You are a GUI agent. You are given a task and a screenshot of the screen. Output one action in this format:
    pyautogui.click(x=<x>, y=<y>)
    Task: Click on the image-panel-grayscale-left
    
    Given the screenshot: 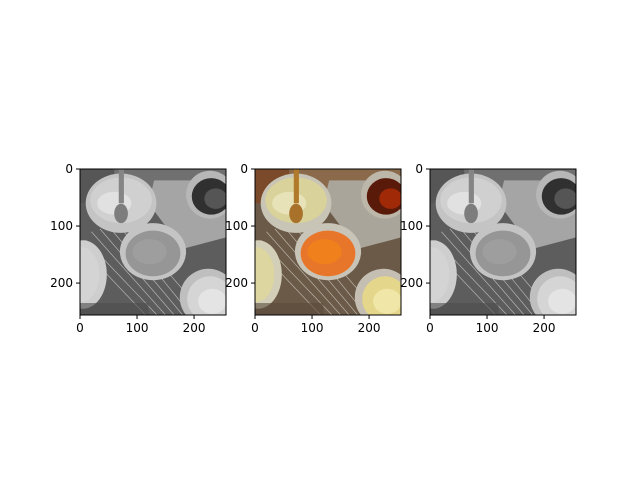 What is the action you would take?
    pyautogui.click(x=153, y=242)
    